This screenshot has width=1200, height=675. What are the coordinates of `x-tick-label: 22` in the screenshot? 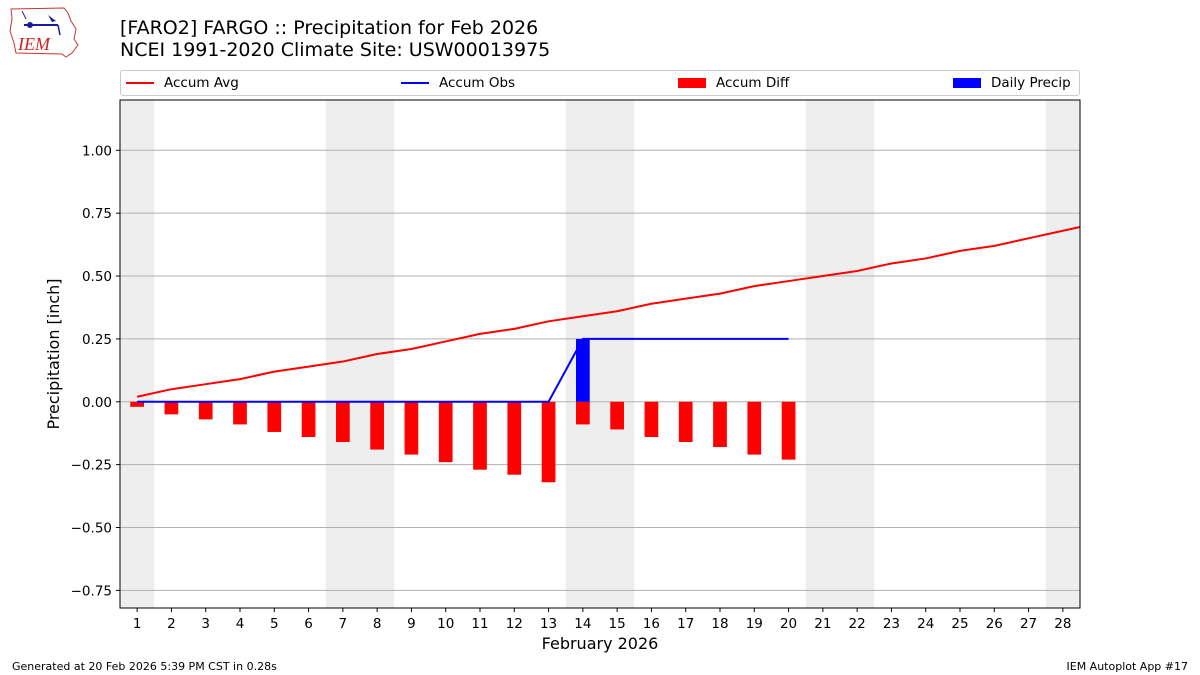 It's located at (857, 624).